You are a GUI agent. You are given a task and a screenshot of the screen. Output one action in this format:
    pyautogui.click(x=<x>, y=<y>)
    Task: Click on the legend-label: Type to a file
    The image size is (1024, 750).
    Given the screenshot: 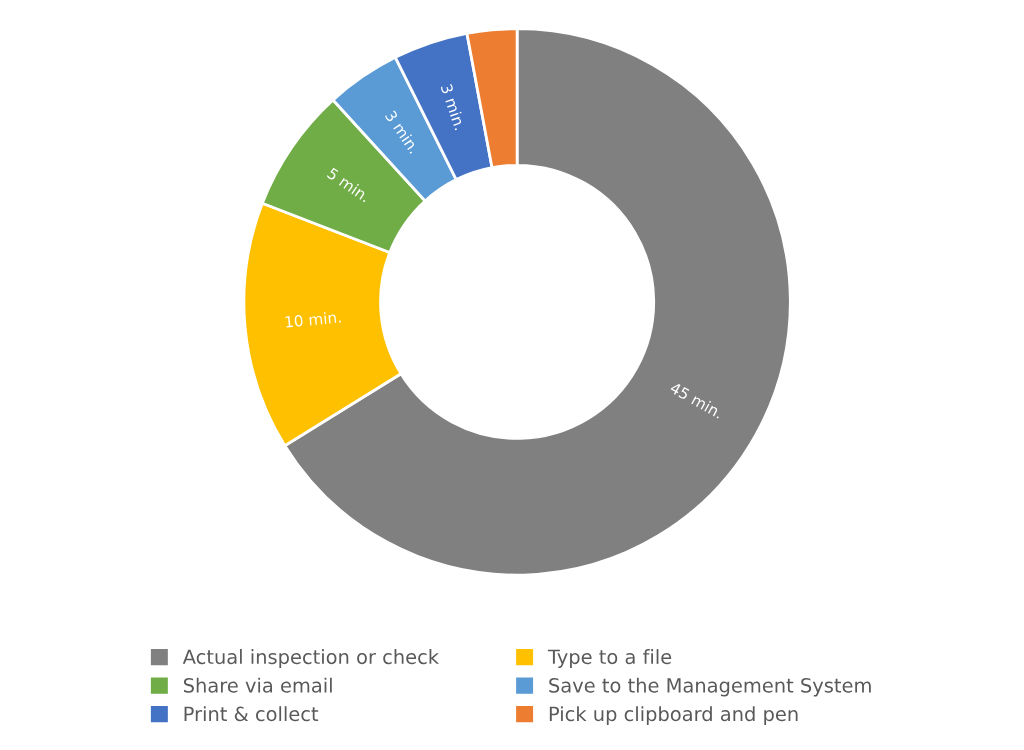 What is the action you would take?
    pyautogui.click(x=609, y=658)
    